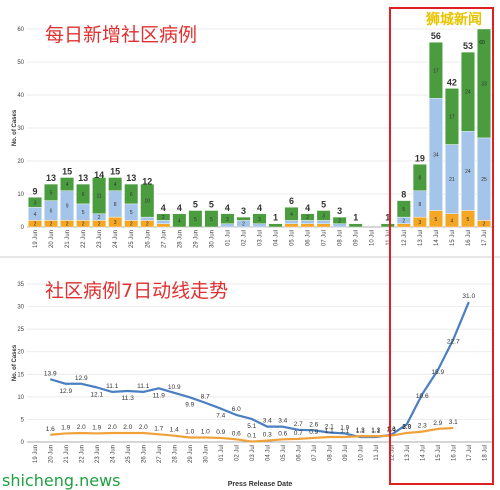 The width and height of the screenshot is (500, 490). Describe the element at coordinates (453, 19) in the screenshot. I see `news-logo-text: 狮城新闻` at that location.